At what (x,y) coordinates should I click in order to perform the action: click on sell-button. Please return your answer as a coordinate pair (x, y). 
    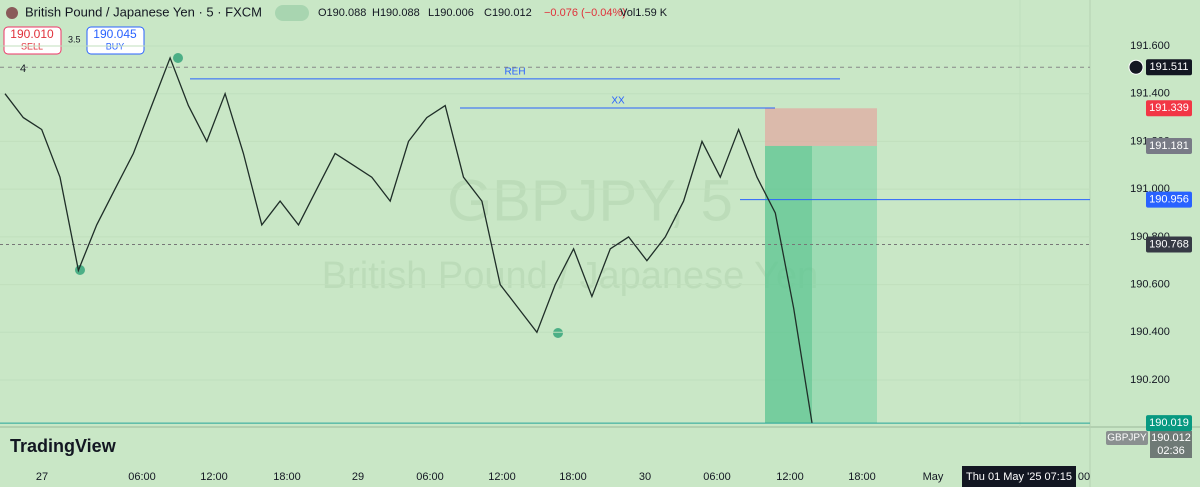
    Looking at the image, I should click on (32, 40).